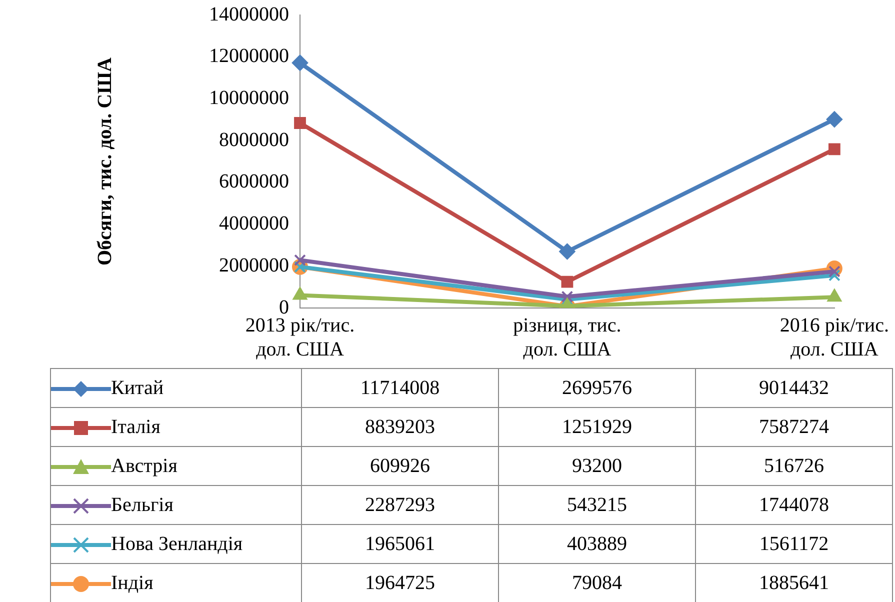 Image resolution: width=895 pixels, height=602 pixels. I want to click on y-tick-label: 6000000, so click(254, 181).